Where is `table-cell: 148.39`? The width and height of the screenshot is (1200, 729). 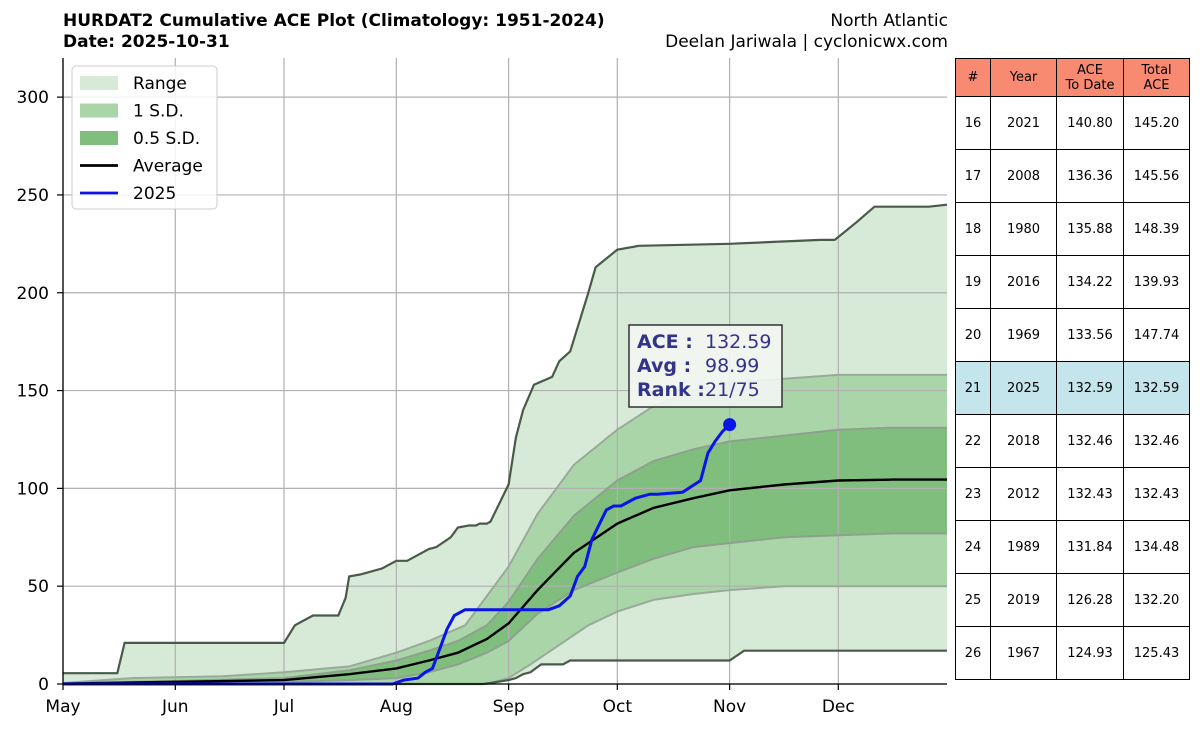 table-cell: 148.39 is located at coordinates (1156, 229).